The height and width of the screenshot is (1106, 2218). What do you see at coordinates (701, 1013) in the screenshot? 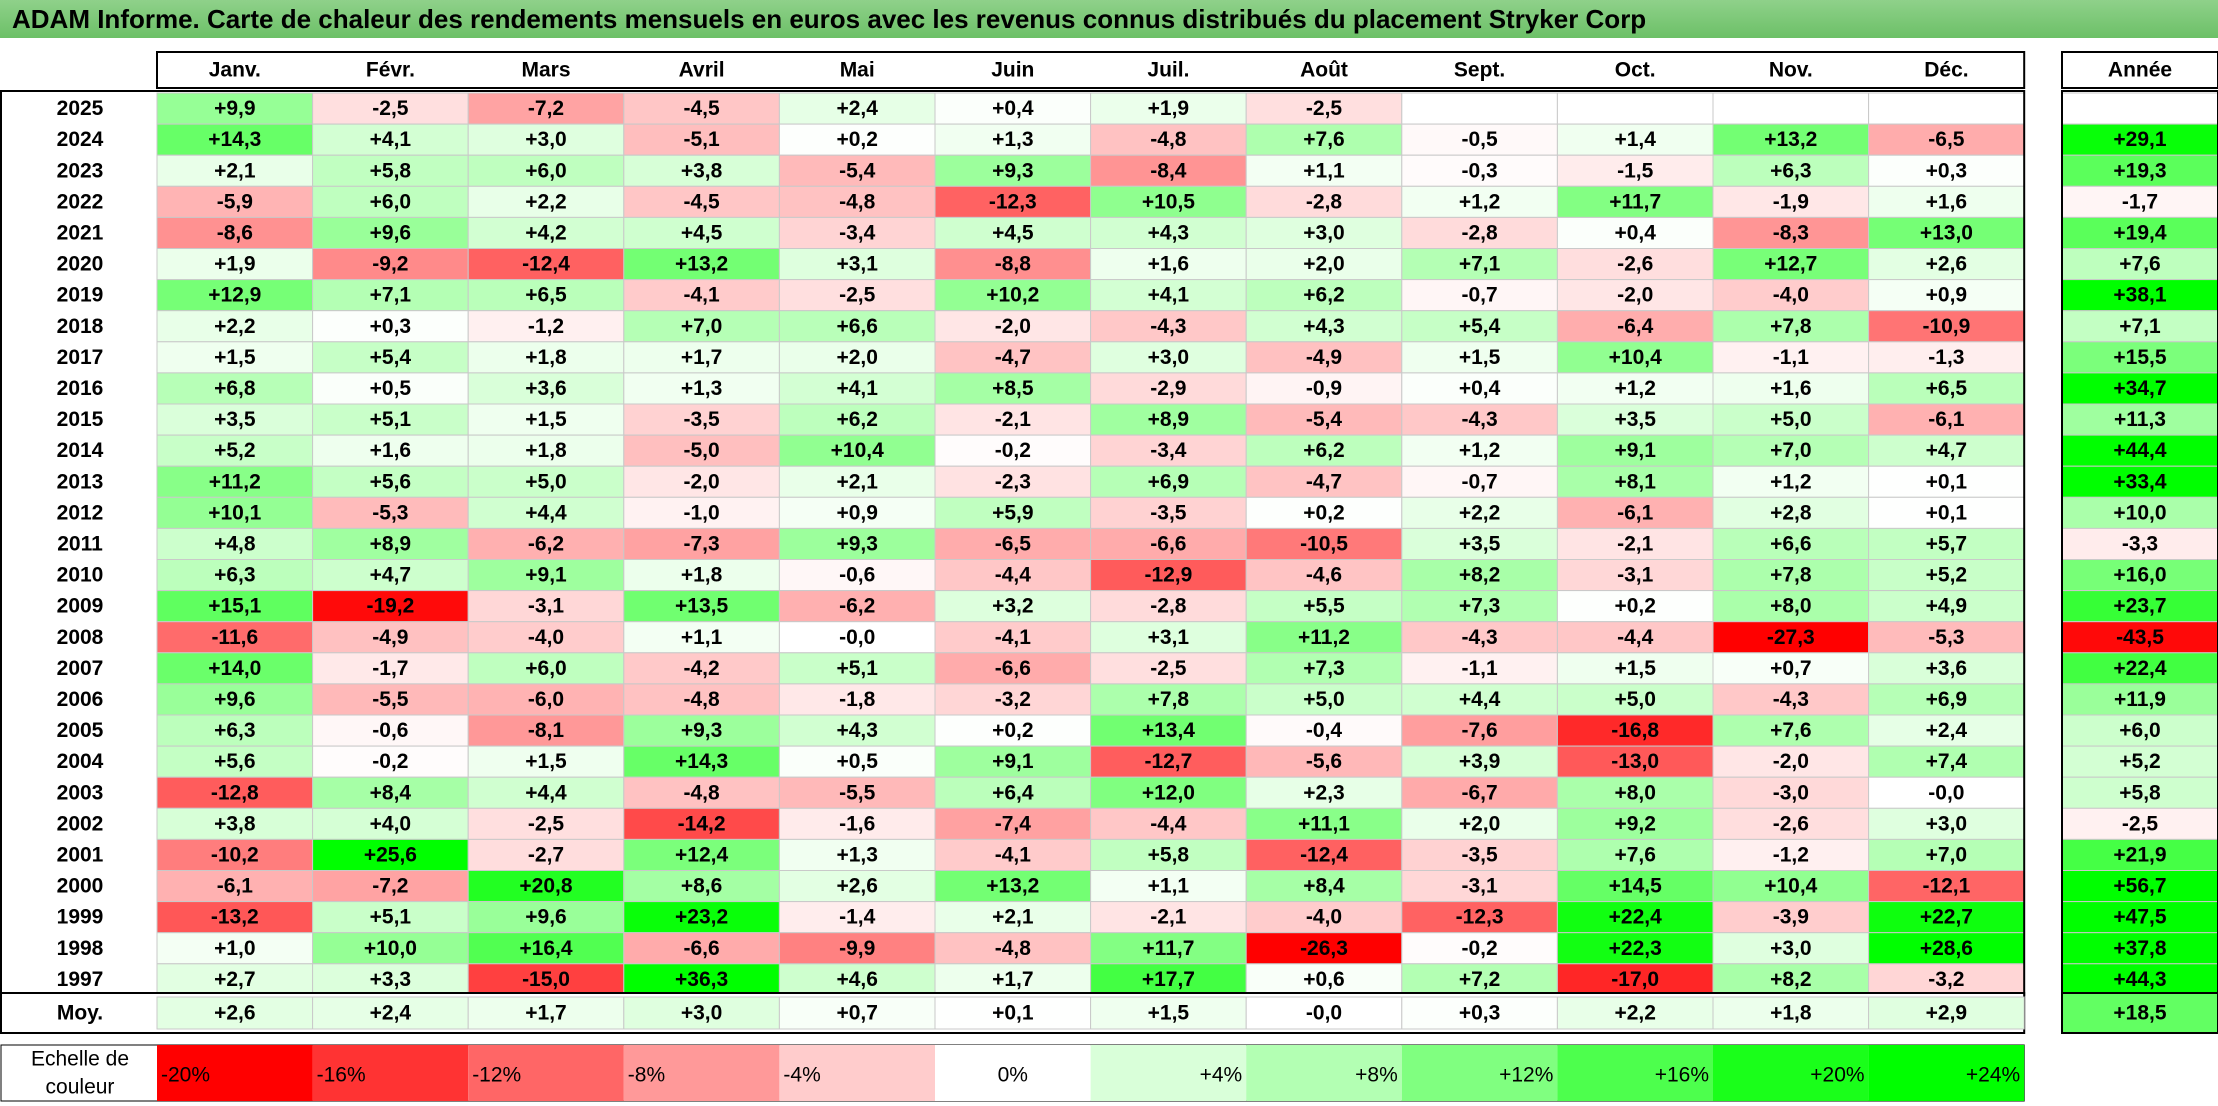
I see `average-value: +3,0` at bounding box center [701, 1013].